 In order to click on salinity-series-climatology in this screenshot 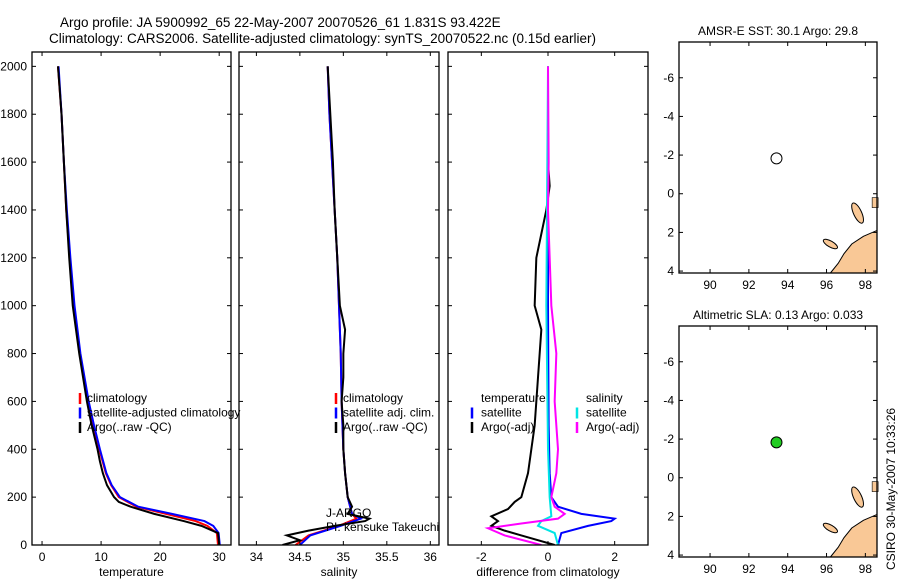, I will do `click(326, 305)`.